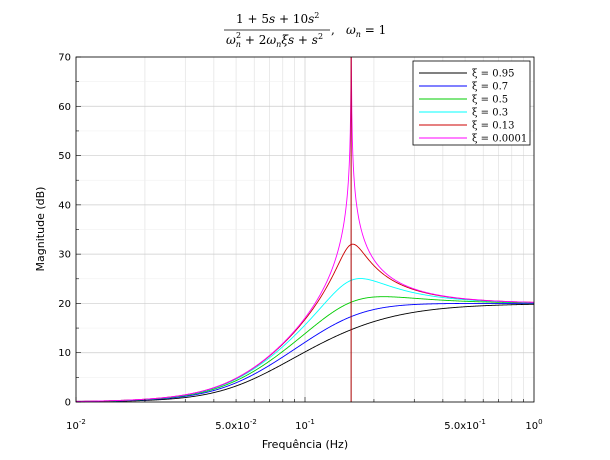 The height and width of the screenshot is (460, 610). I want to click on title-natural-frequency: ωn = 1, so click(366, 31).